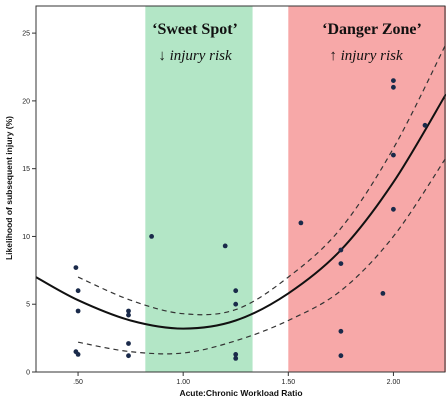 Image resolution: width=446 pixels, height=405 pixels. Describe the element at coordinates (26, 169) in the screenshot. I see `y-tick-label: 15` at that location.